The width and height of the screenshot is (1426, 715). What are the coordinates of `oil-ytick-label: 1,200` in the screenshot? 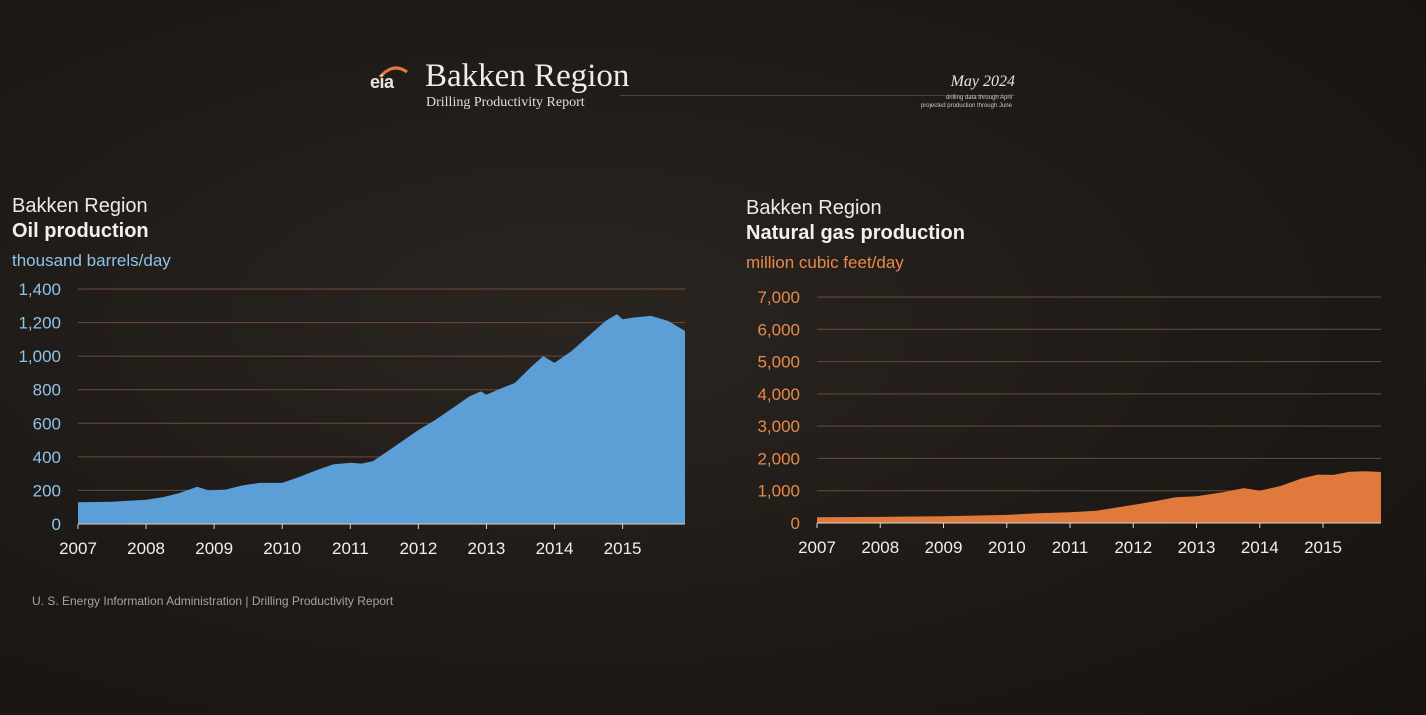 It's located at (39, 323).